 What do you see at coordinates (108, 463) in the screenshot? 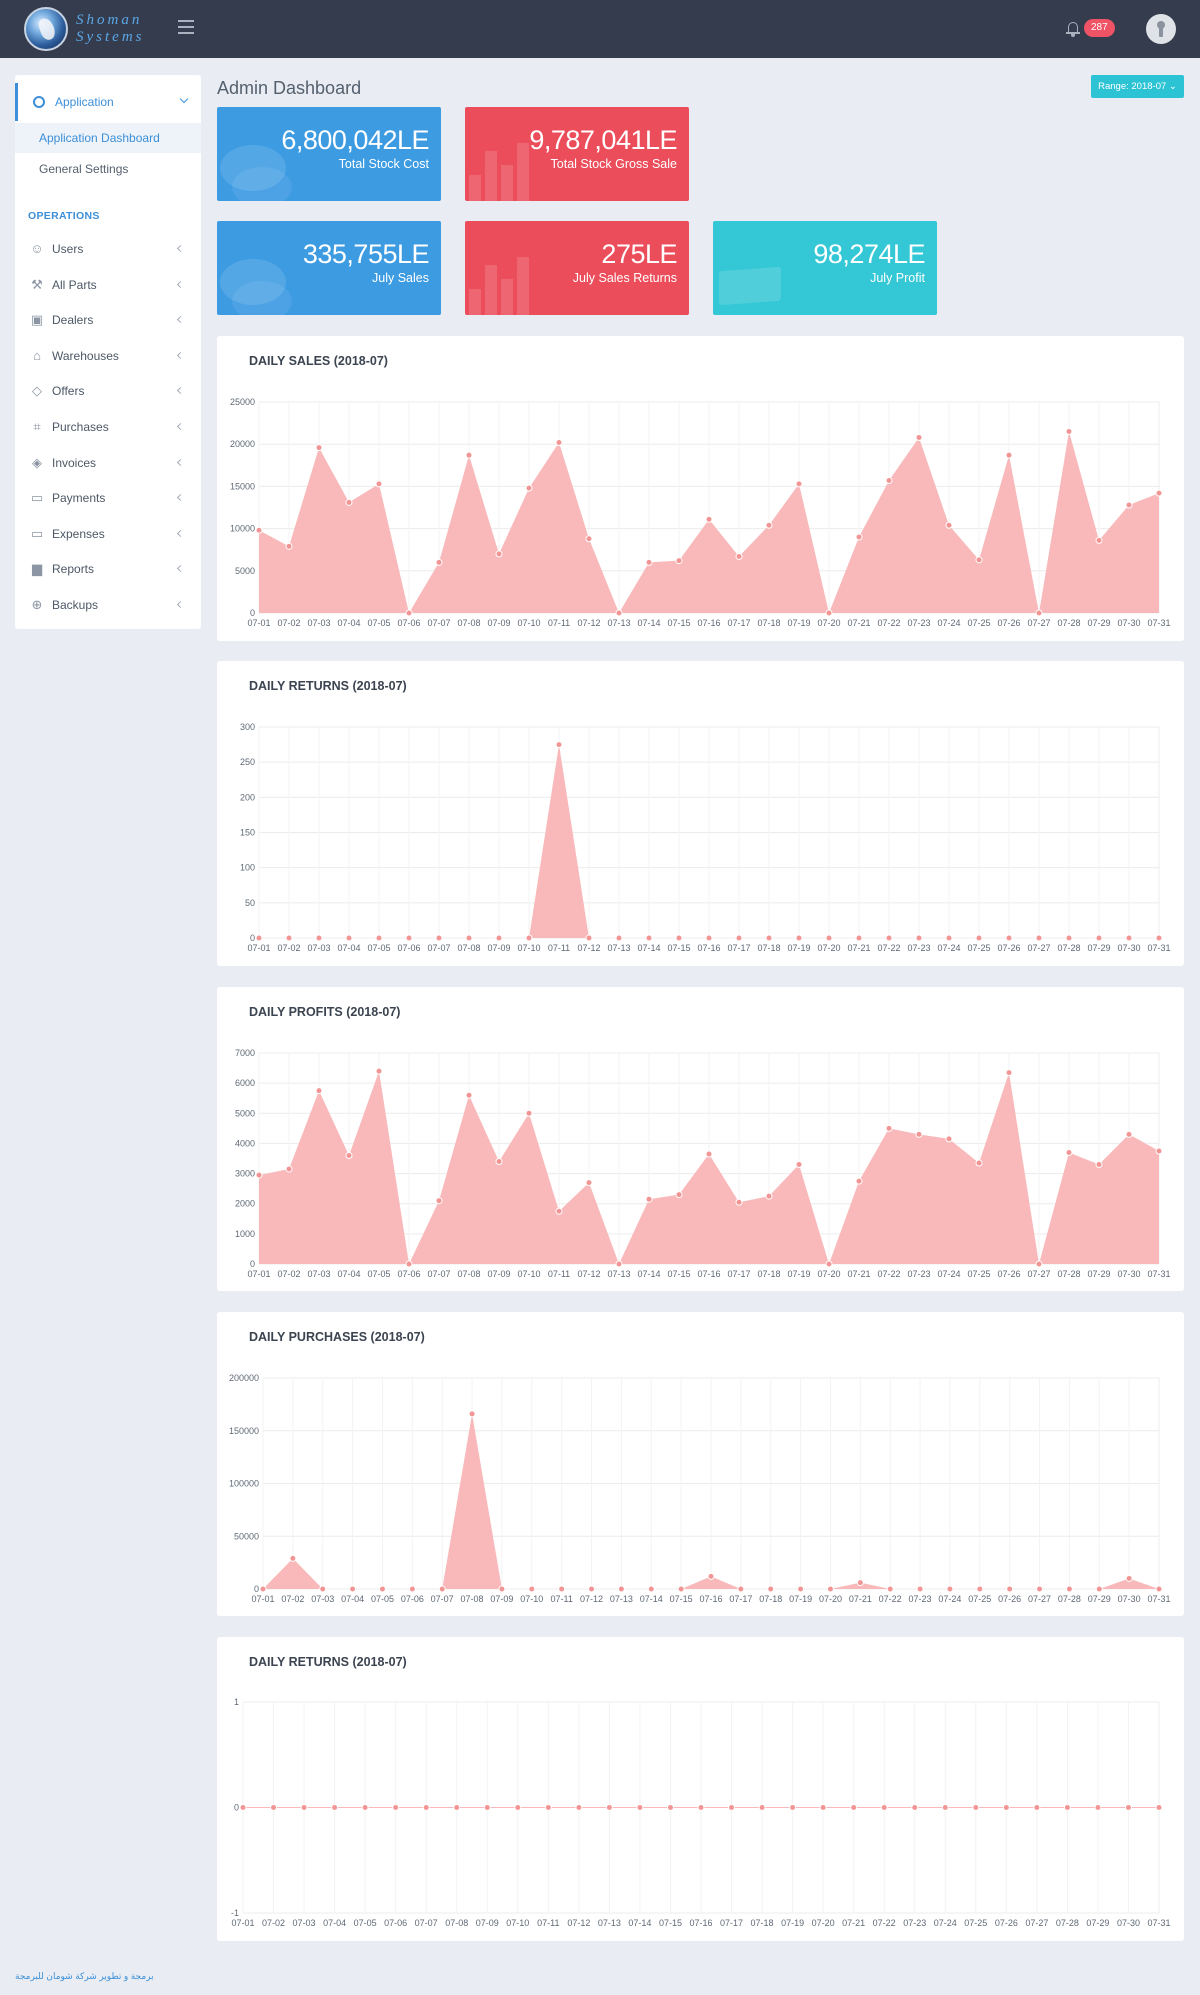
I see `sidebar-item-invoices: ◈ Invoices` at bounding box center [108, 463].